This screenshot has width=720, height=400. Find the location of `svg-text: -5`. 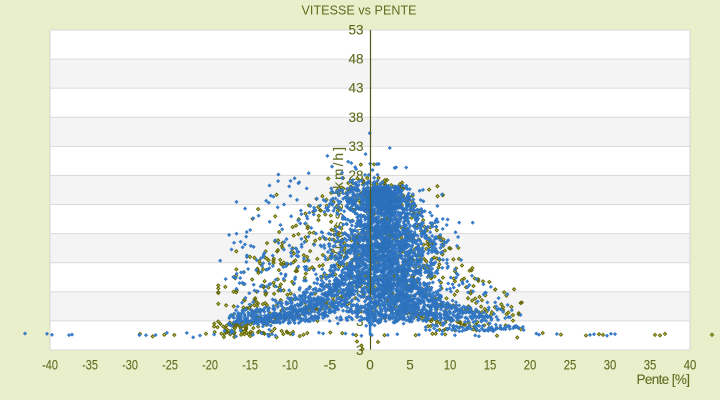

svg-text: -5 is located at coordinates (330, 365).